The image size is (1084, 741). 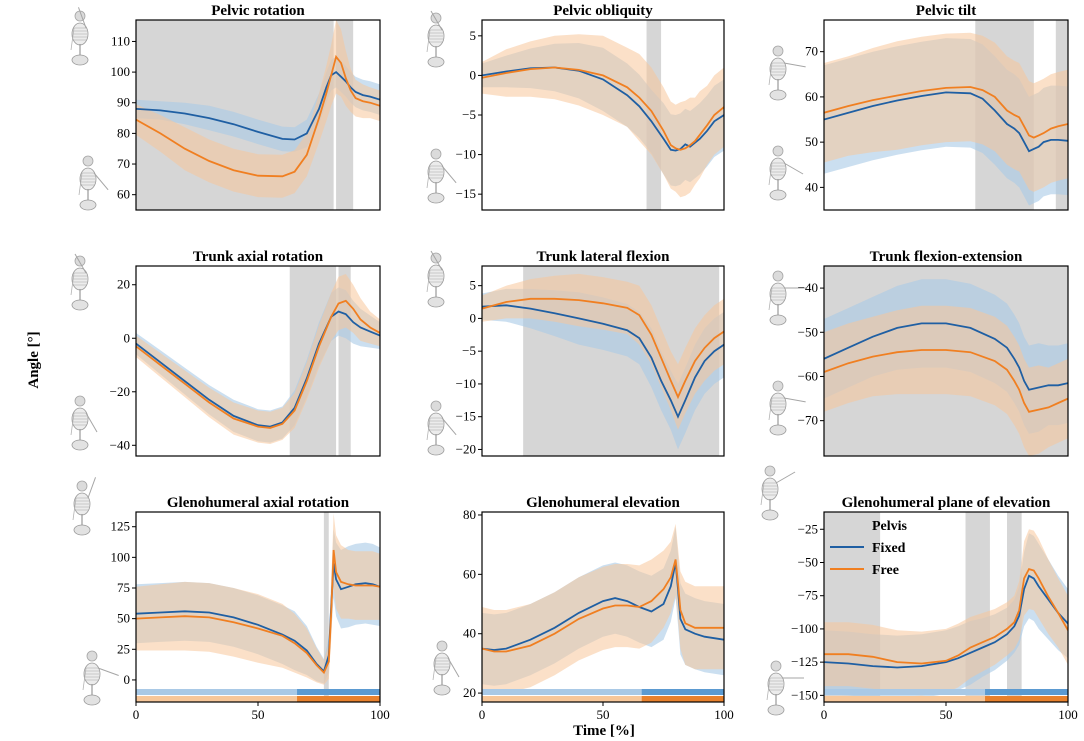 I want to click on y-tick-label: 50, so click(x=811, y=141).